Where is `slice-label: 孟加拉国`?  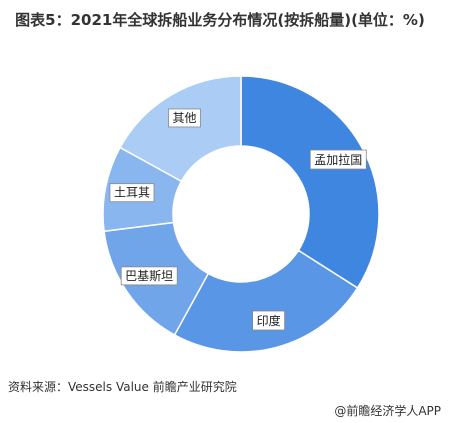 slice-label: 孟加拉国 is located at coordinates (338, 159).